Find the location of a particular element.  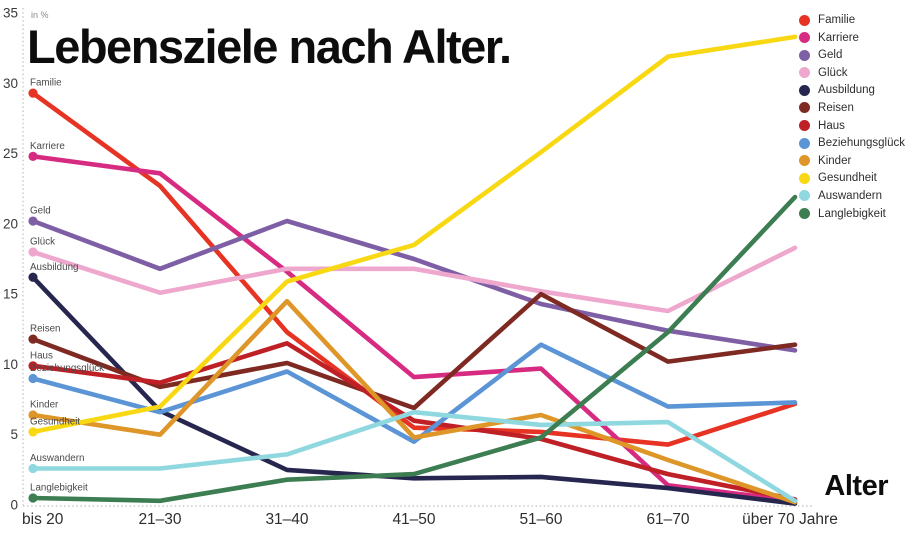

series-line-auswandern is located at coordinates (414, 456).